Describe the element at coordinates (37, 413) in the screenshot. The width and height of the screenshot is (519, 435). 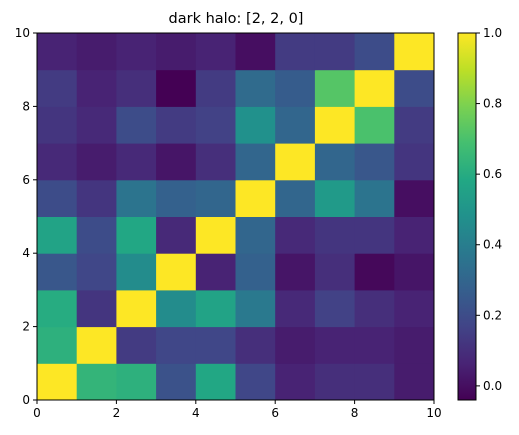
I see `x-tick-label: 0` at that location.